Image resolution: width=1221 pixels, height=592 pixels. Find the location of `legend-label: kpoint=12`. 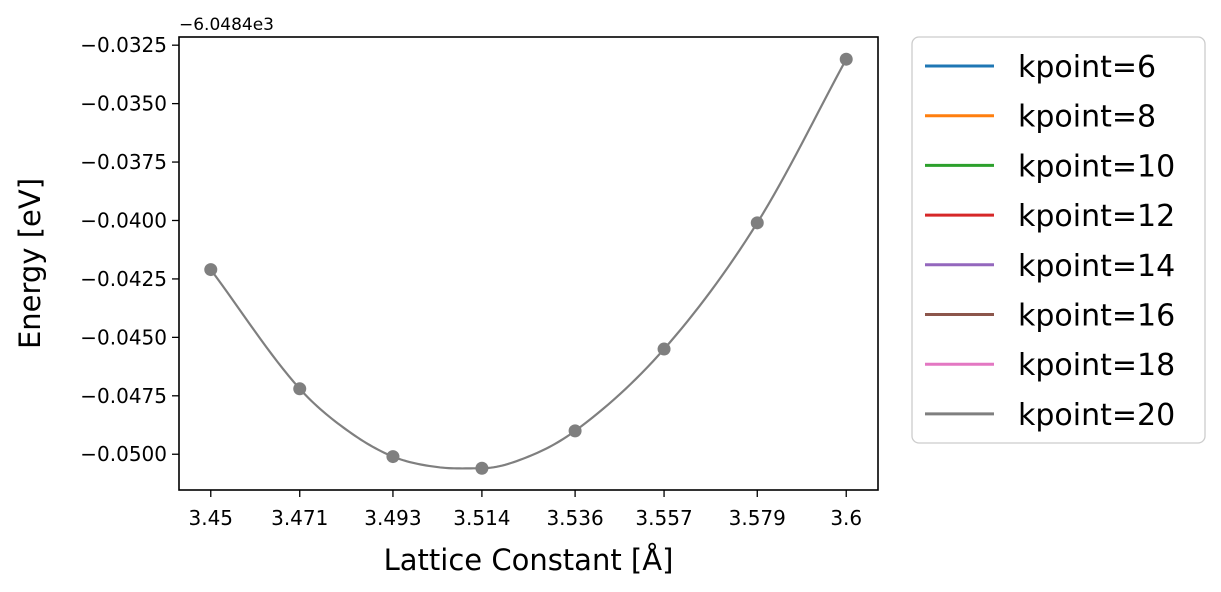

legend-label: kpoint=12 is located at coordinates (1096, 216).